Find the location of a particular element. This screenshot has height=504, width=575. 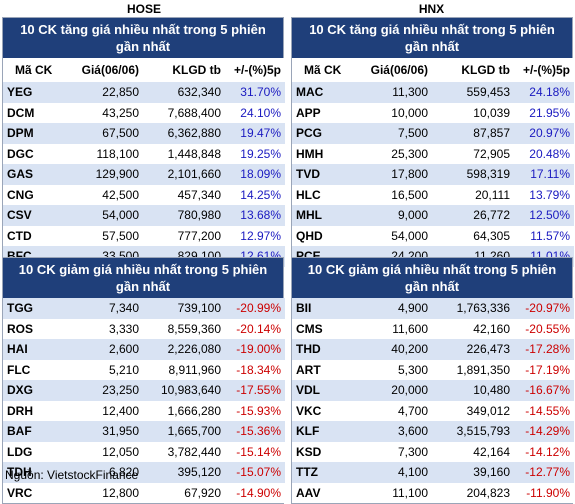

price-cell: 7,300 is located at coordinates (393, 451).